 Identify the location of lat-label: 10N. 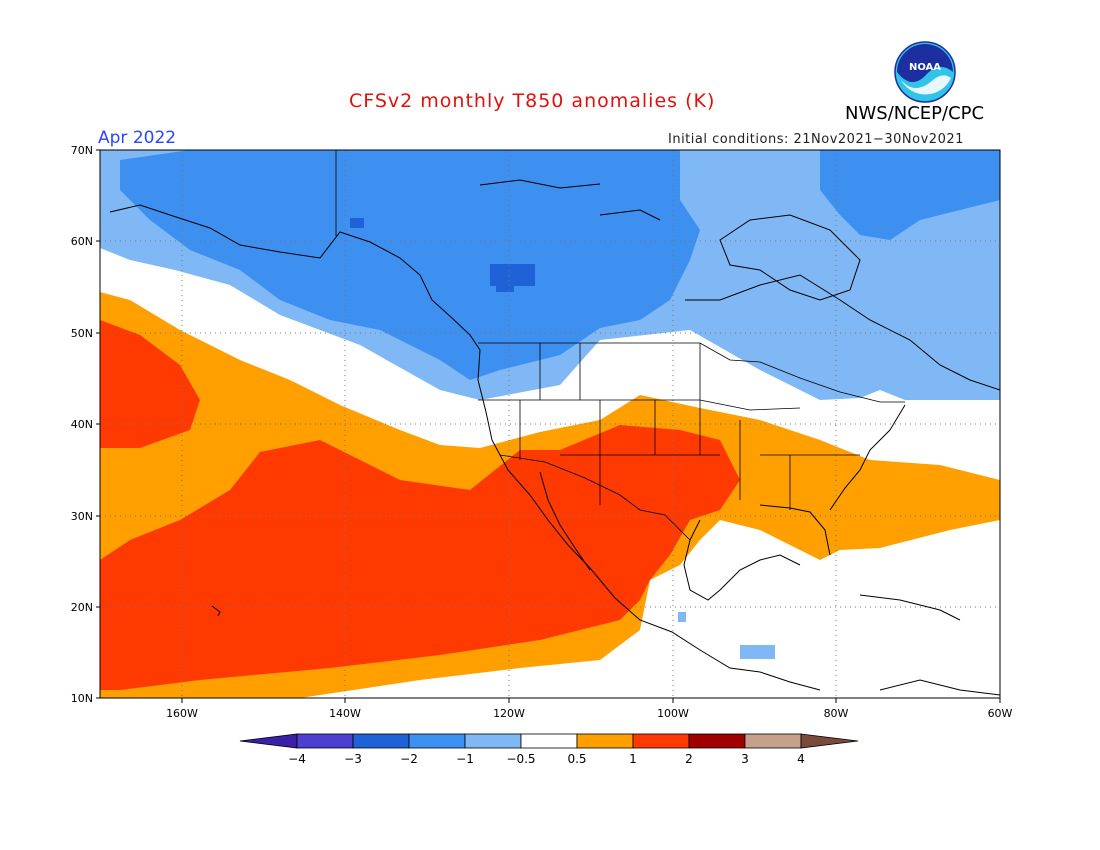
(81, 698).